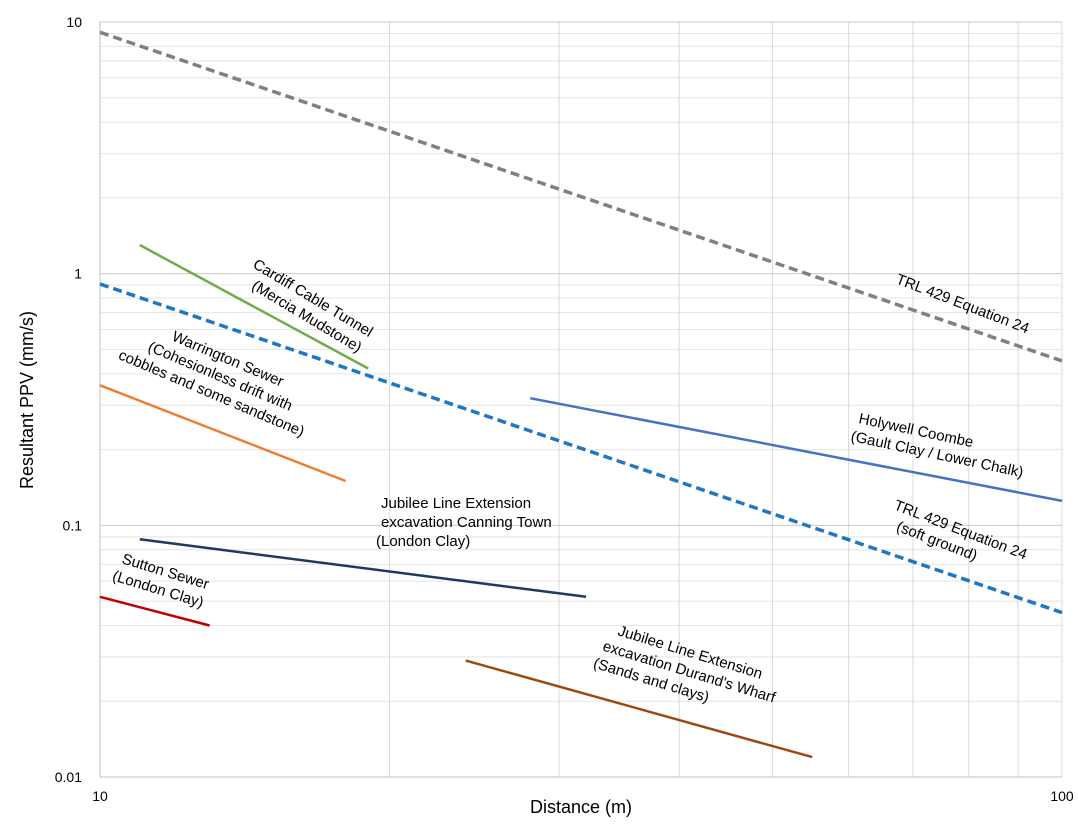 The image size is (1078, 827). I want to click on series-line-jle-durands-wharf, so click(639, 709).